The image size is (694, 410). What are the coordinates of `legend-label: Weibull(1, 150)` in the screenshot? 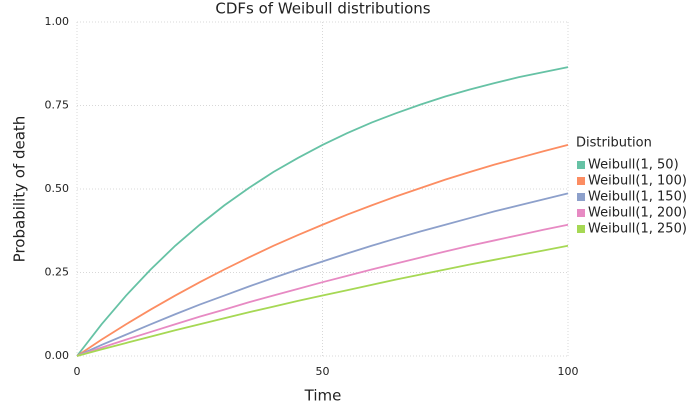 It's located at (637, 197).